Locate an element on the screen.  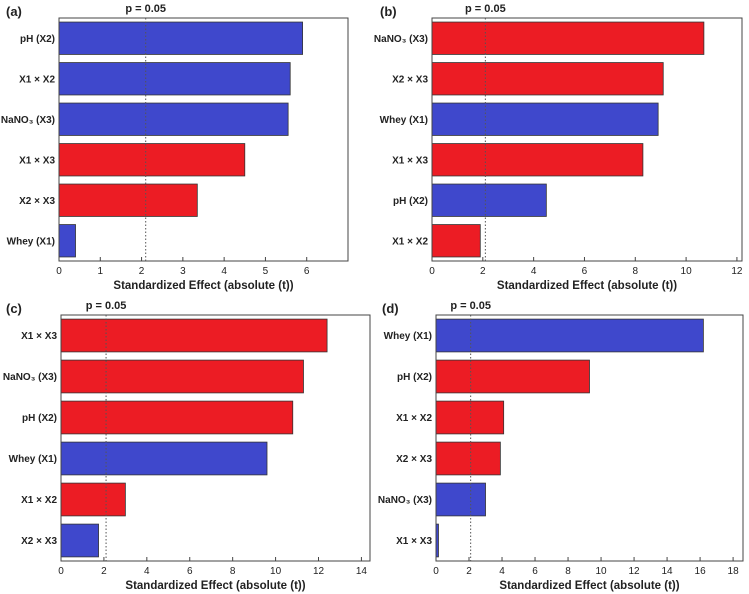
x-tick-label: 5 is located at coordinates (266, 271).